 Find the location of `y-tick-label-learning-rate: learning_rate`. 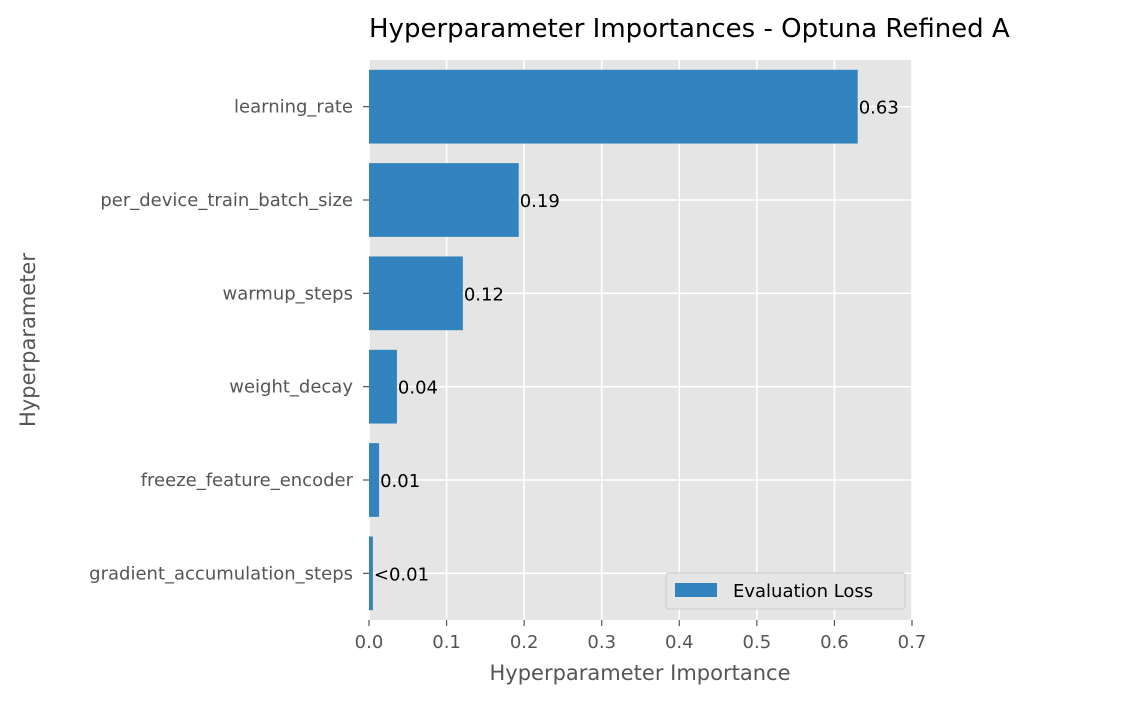

y-tick-label-learning-rate: learning_rate is located at coordinates (293, 107).